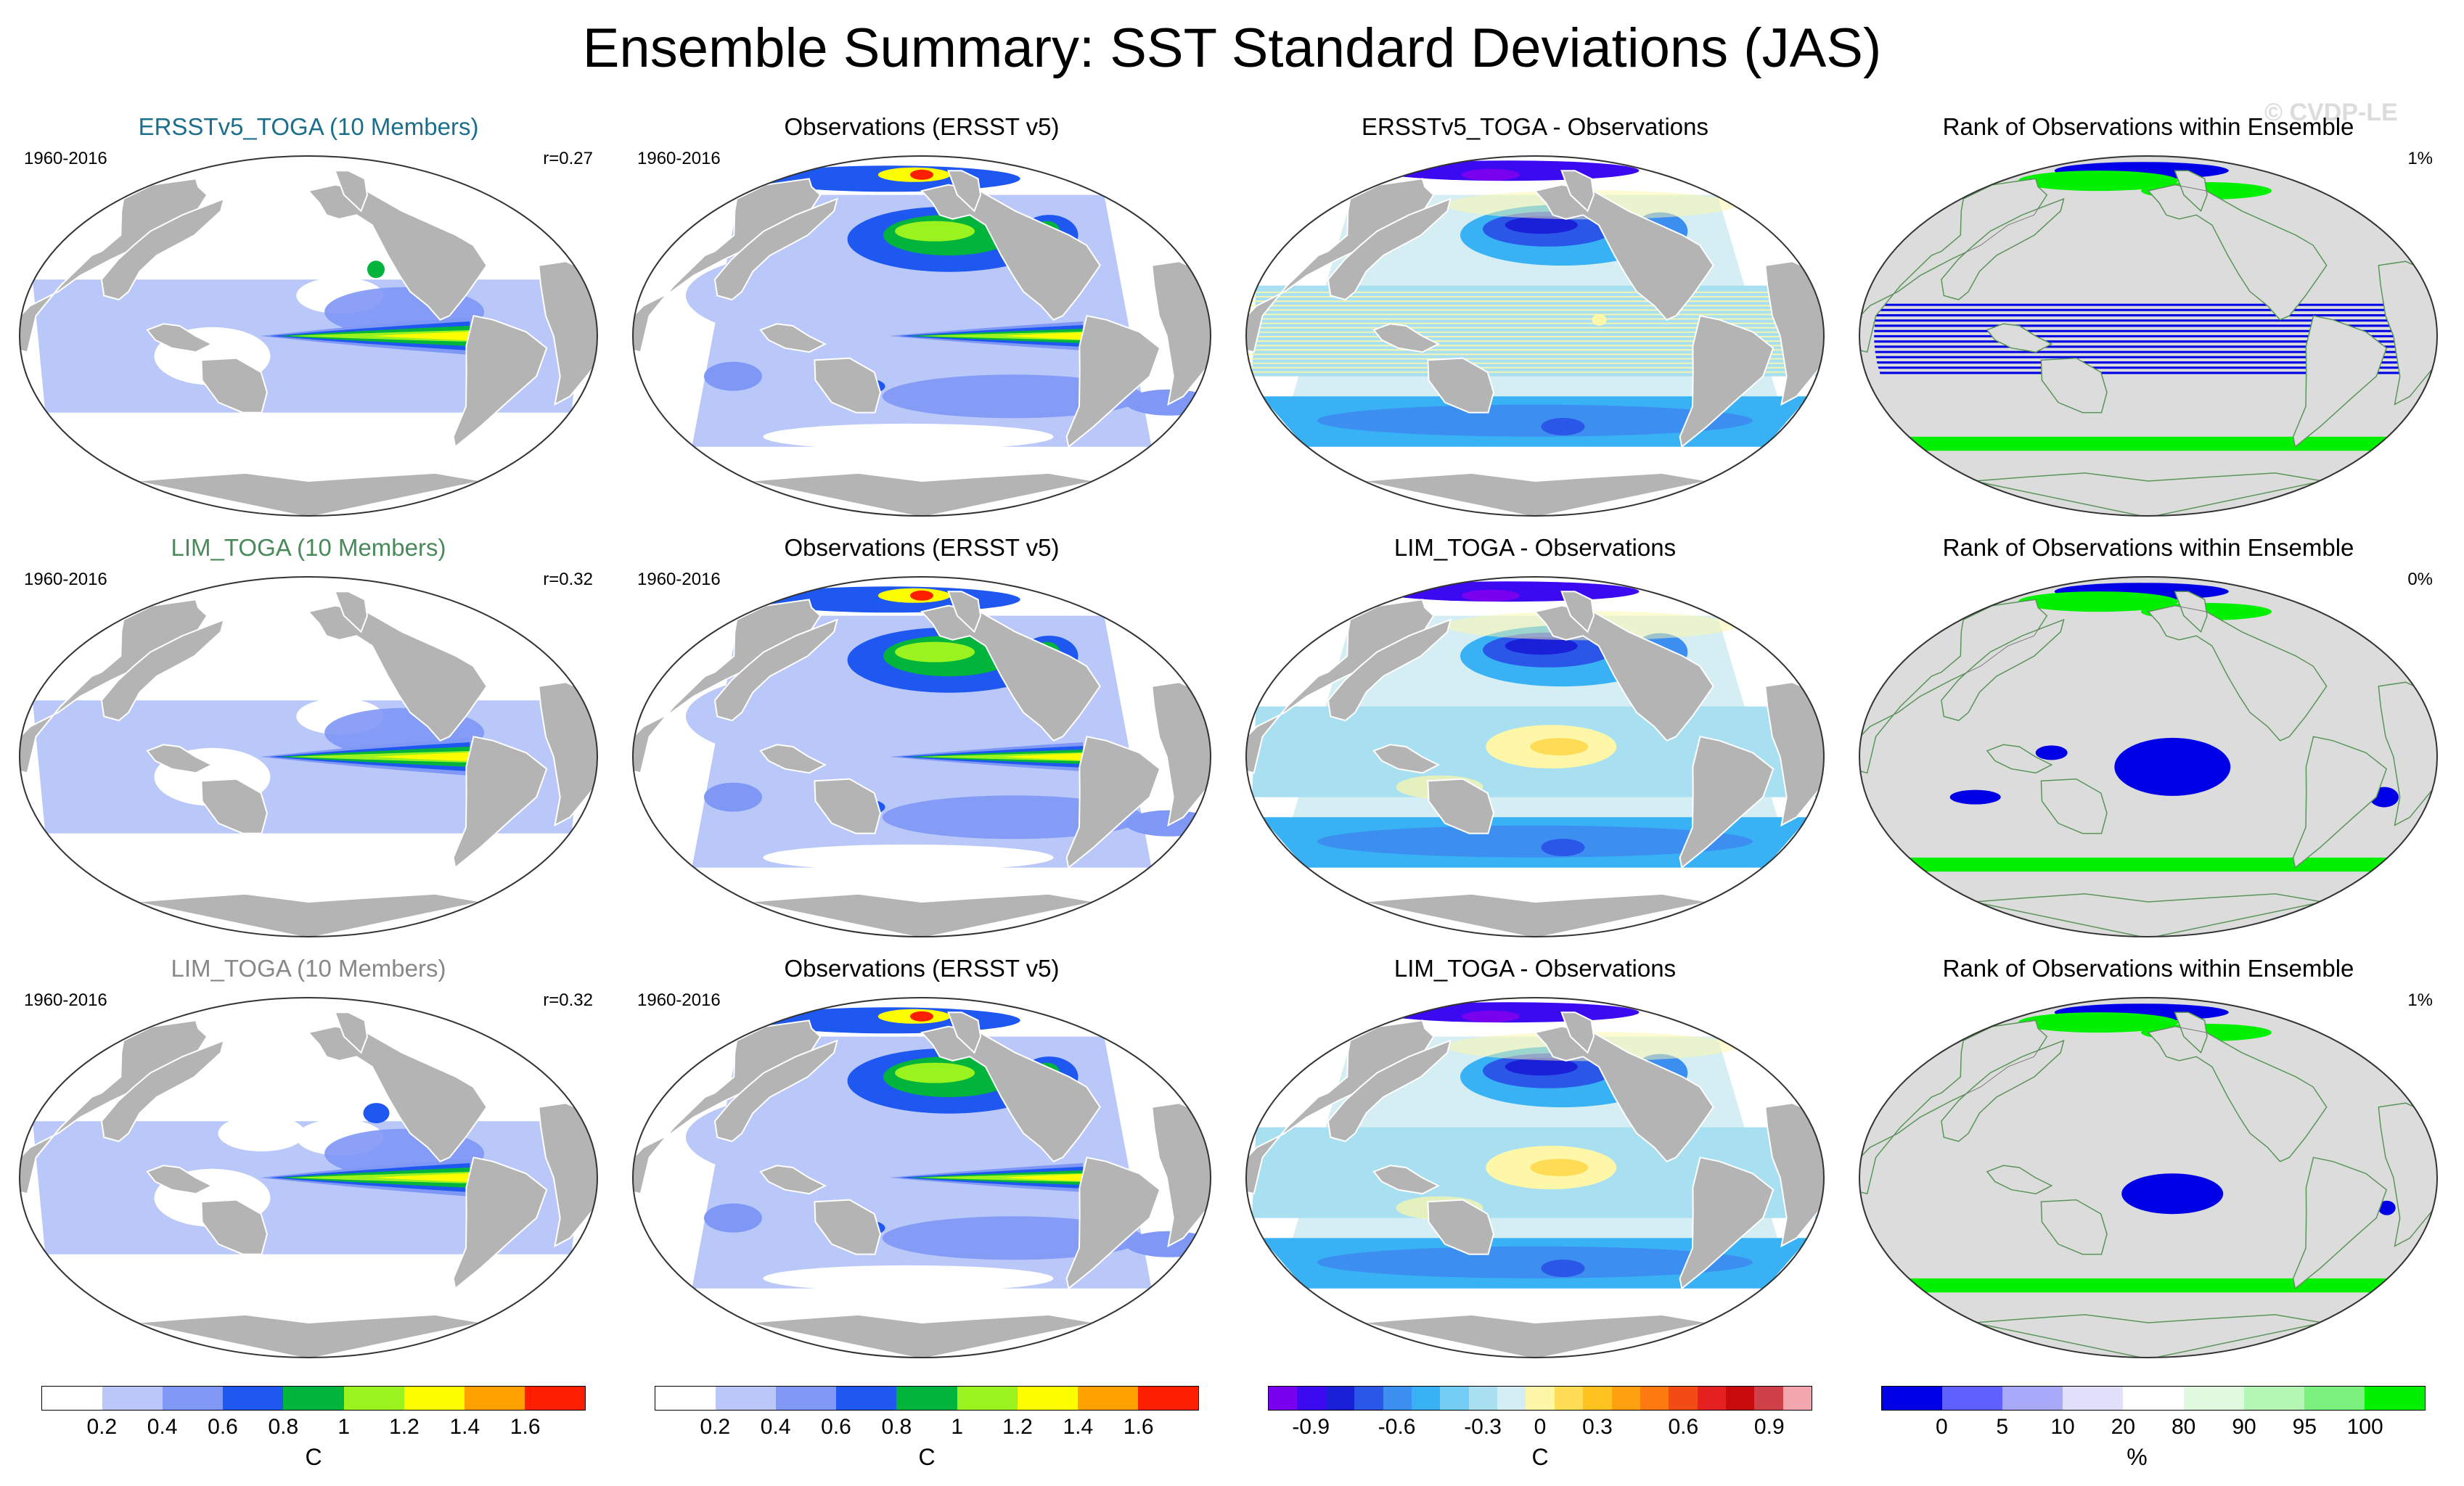 This screenshot has width=2464, height=1486. What do you see at coordinates (2153, 1428) in the screenshot?
I see `colorbar-rank: 0 5 10 20 80 90 95 100%` at bounding box center [2153, 1428].